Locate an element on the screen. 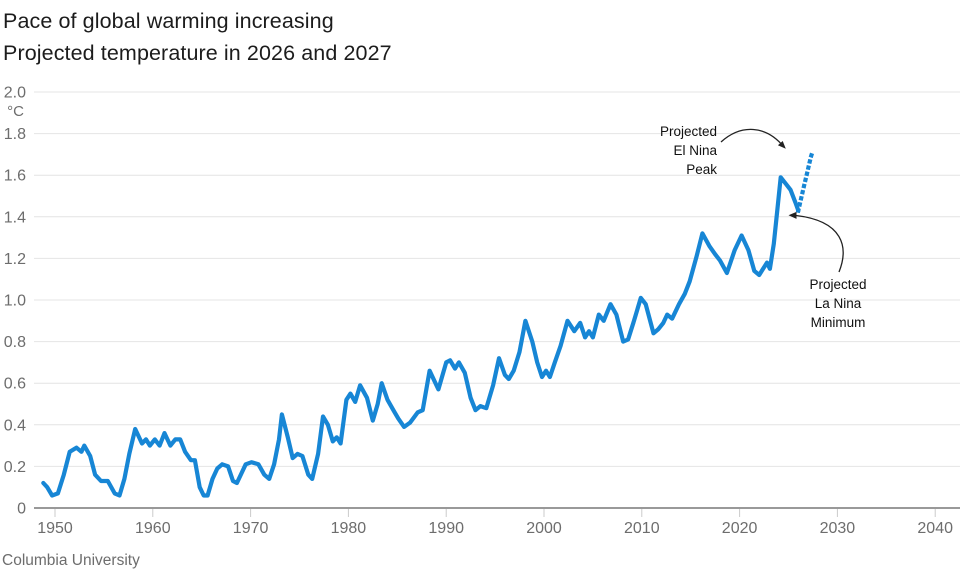 The image size is (960, 575). source-credit: Columbia University is located at coordinates (71, 560).